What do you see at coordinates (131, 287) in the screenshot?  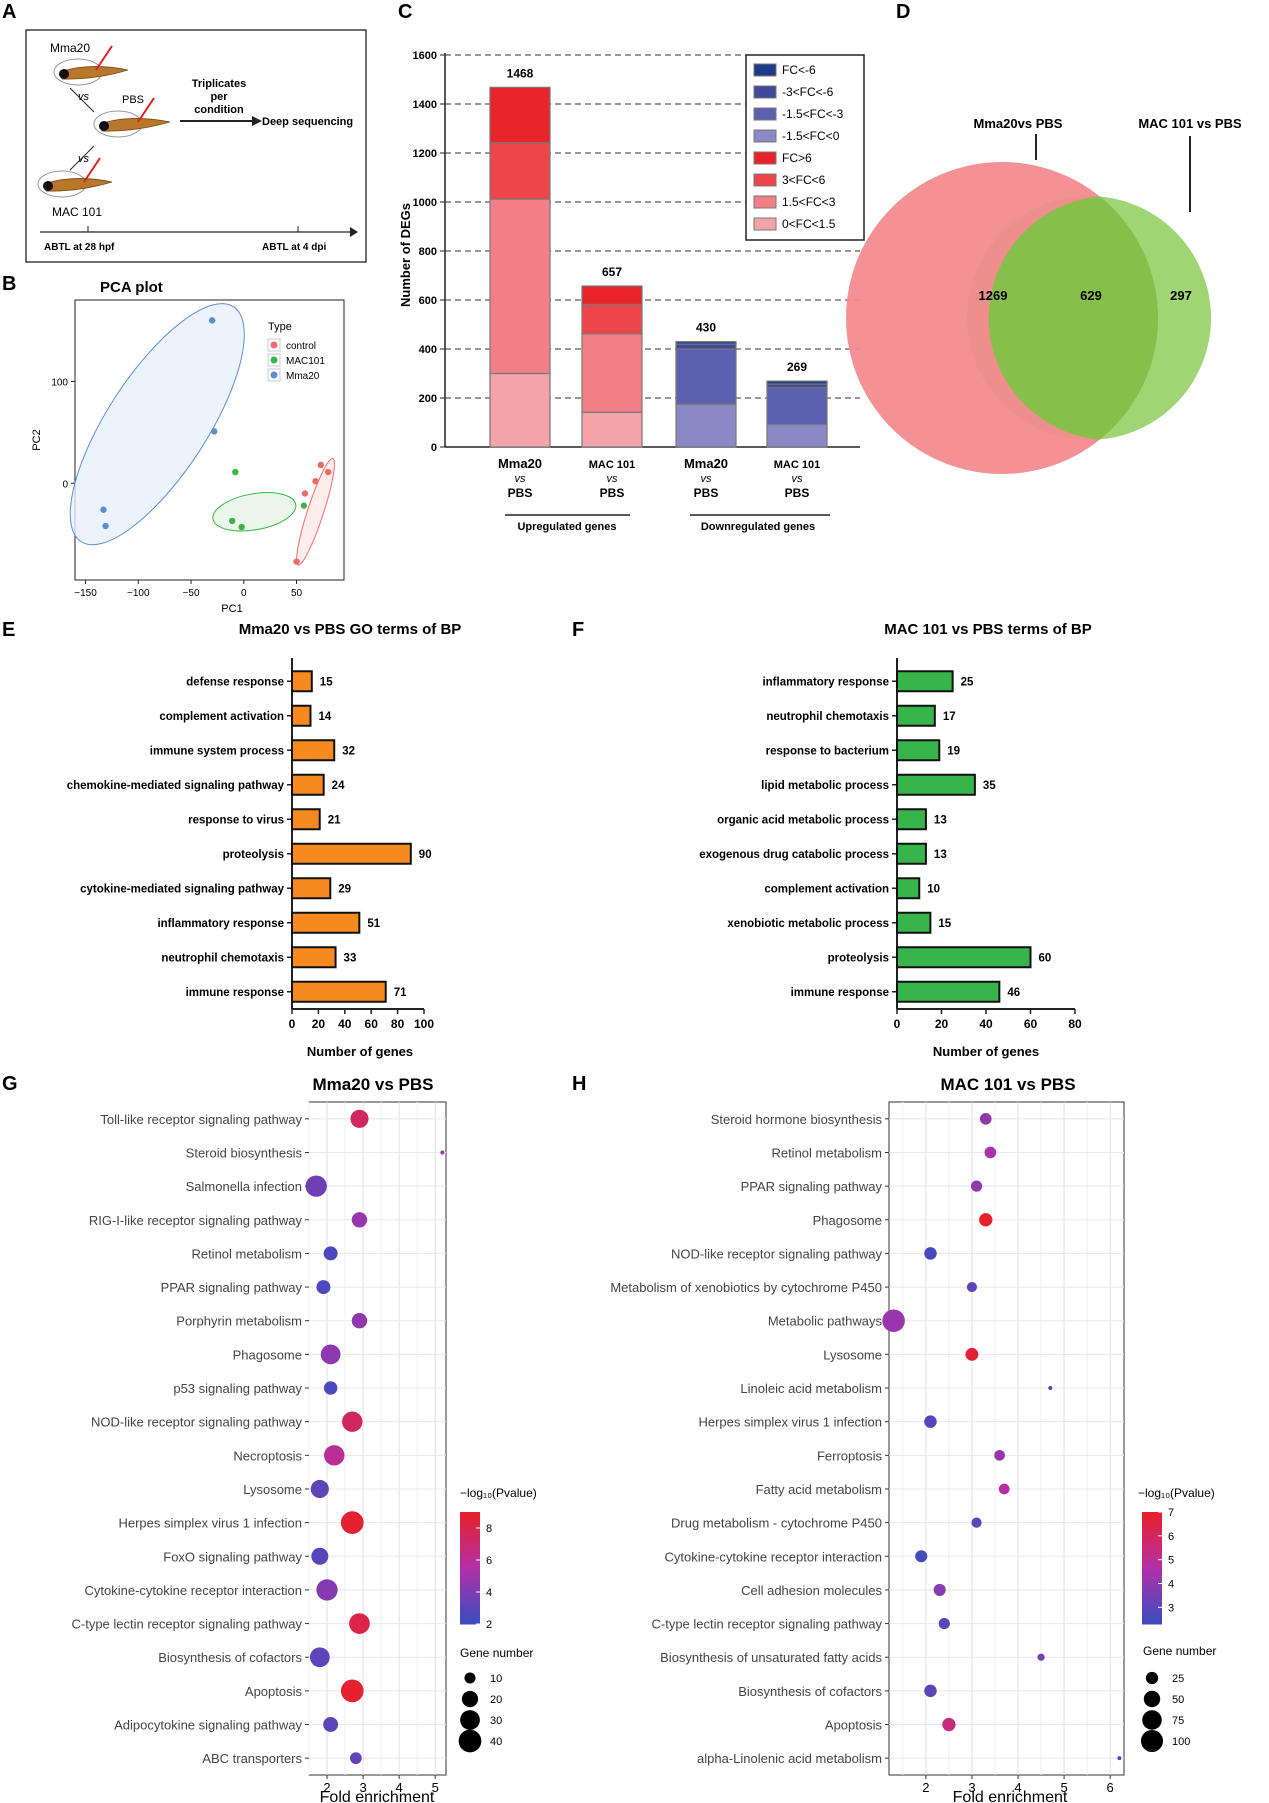 I see `pca-title: PCA plot` at bounding box center [131, 287].